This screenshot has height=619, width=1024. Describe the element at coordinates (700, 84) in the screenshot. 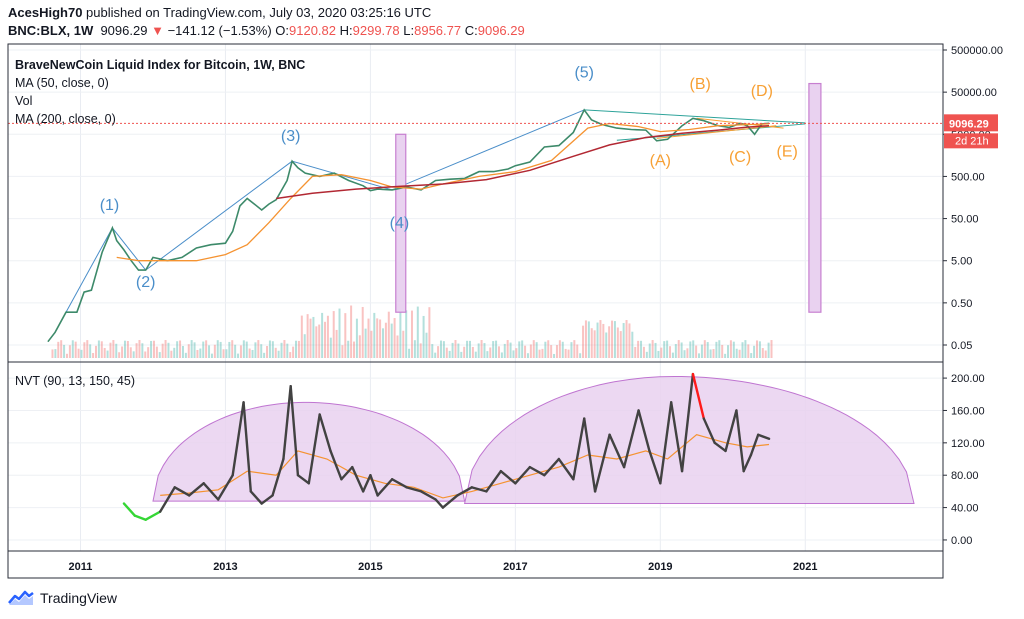

I see `corrective-wave-label: (B)` at that location.